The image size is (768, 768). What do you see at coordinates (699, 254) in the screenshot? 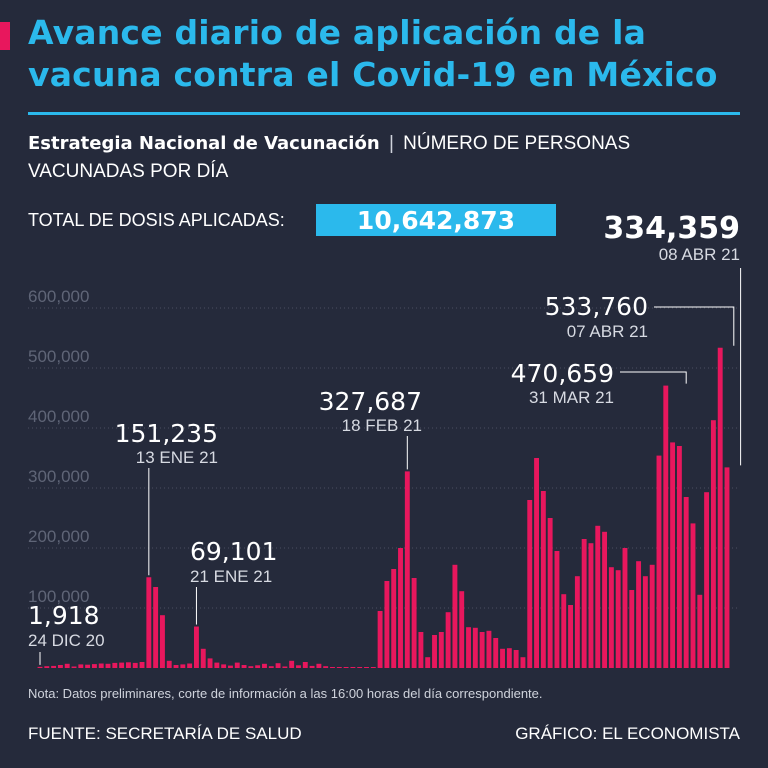
I see `annotation-date: 08 ABR 21` at bounding box center [699, 254].